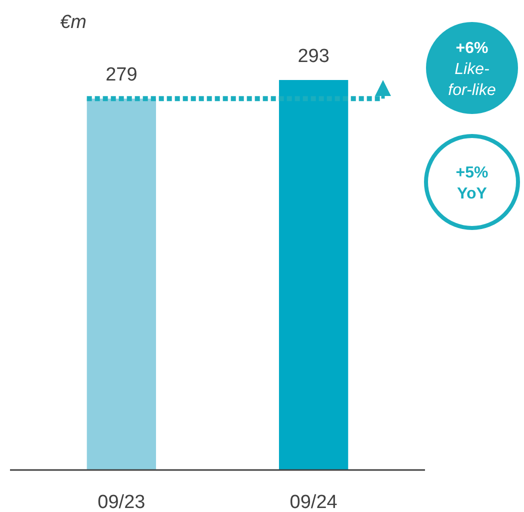 The height and width of the screenshot is (512, 524). I want to click on text: +5% YoY, so click(472, 183).